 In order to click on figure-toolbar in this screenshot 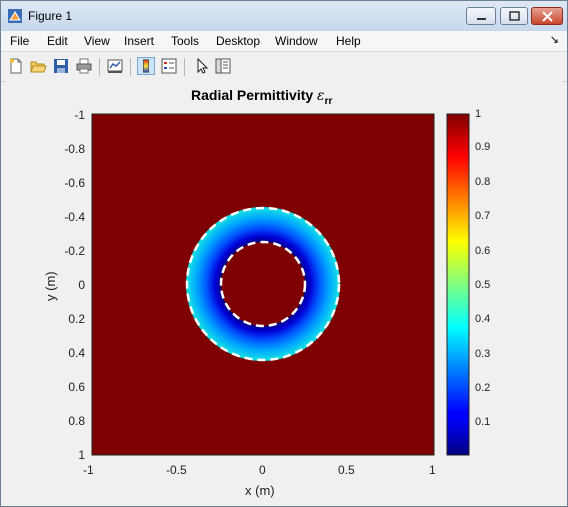, I will do `click(284, 66)`.